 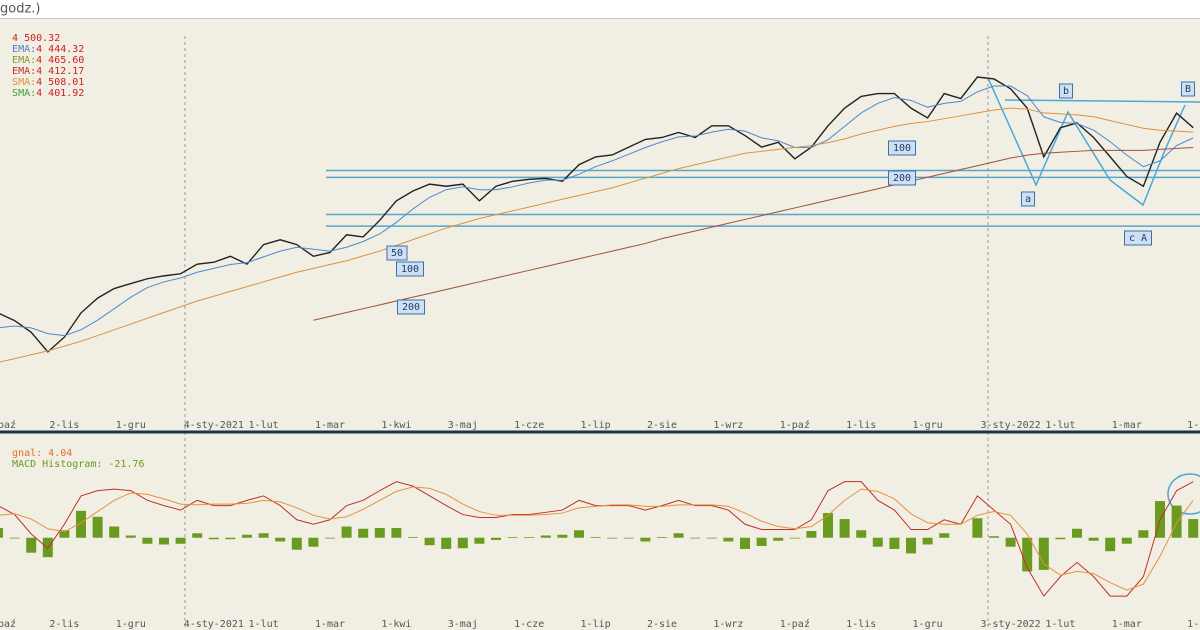 I want to click on x-tick-label: 1-paź, so click(x=795, y=425).